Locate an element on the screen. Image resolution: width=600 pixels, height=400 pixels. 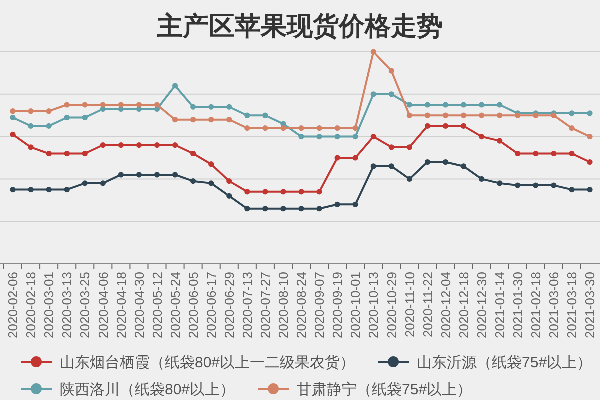
x-tick-label: 2020-10-01 is located at coordinates (356, 305).